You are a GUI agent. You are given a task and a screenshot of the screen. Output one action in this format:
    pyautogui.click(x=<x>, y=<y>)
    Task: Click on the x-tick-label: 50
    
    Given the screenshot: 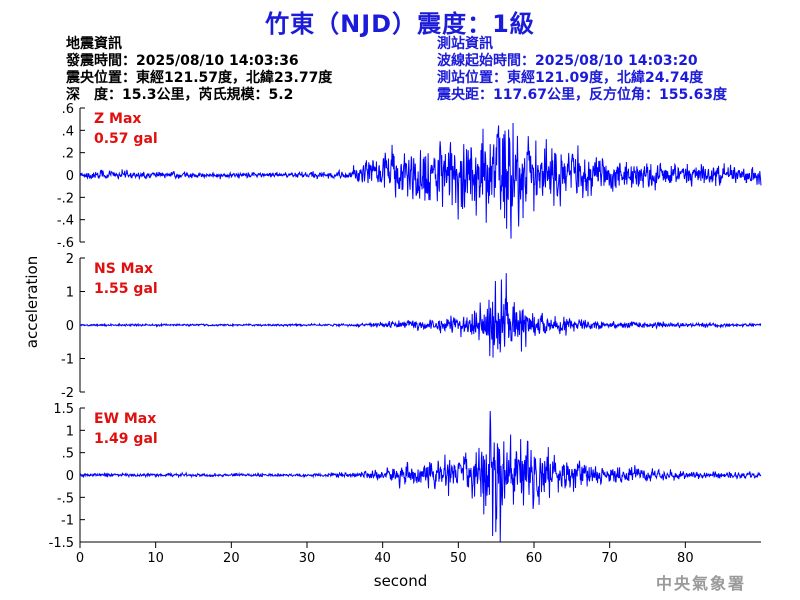 What is the action you would take?
    pyautogui.click(x=458, y=558)
    